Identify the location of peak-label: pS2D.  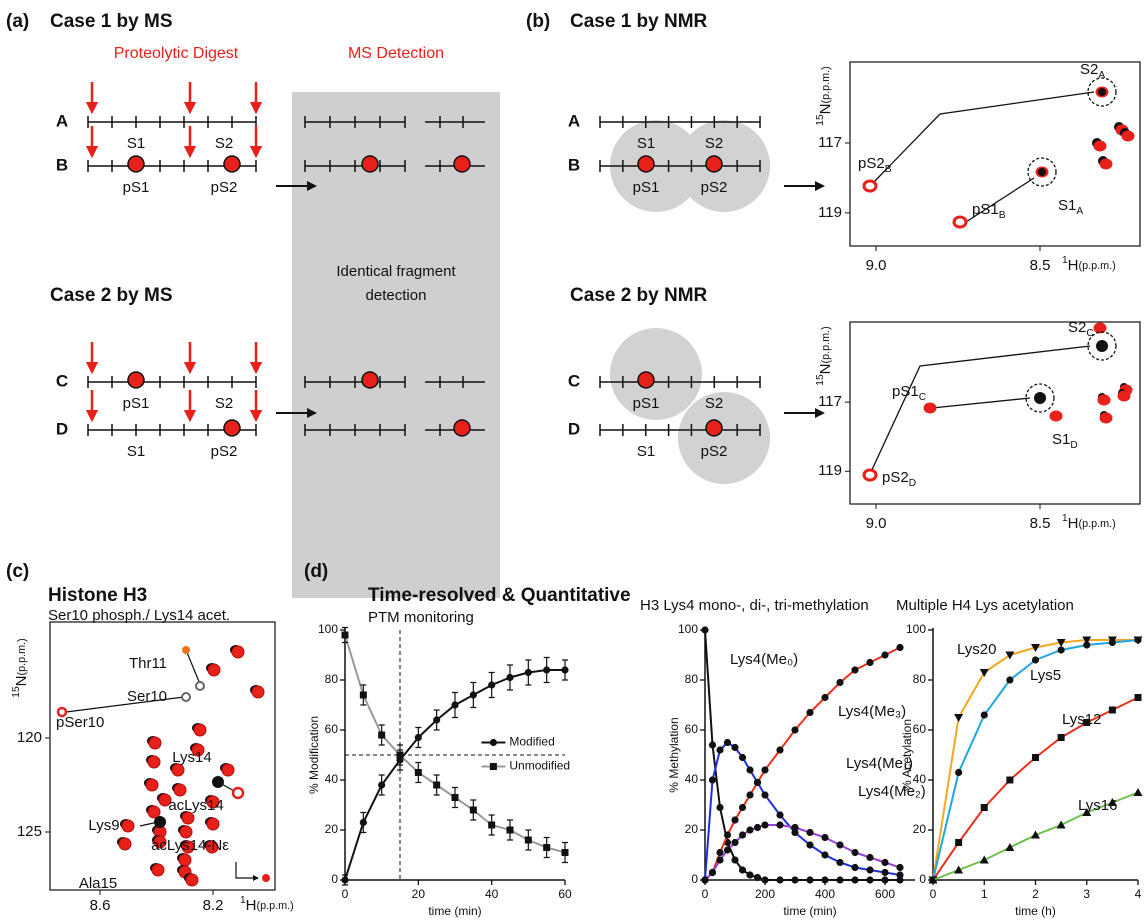
(899, 479).